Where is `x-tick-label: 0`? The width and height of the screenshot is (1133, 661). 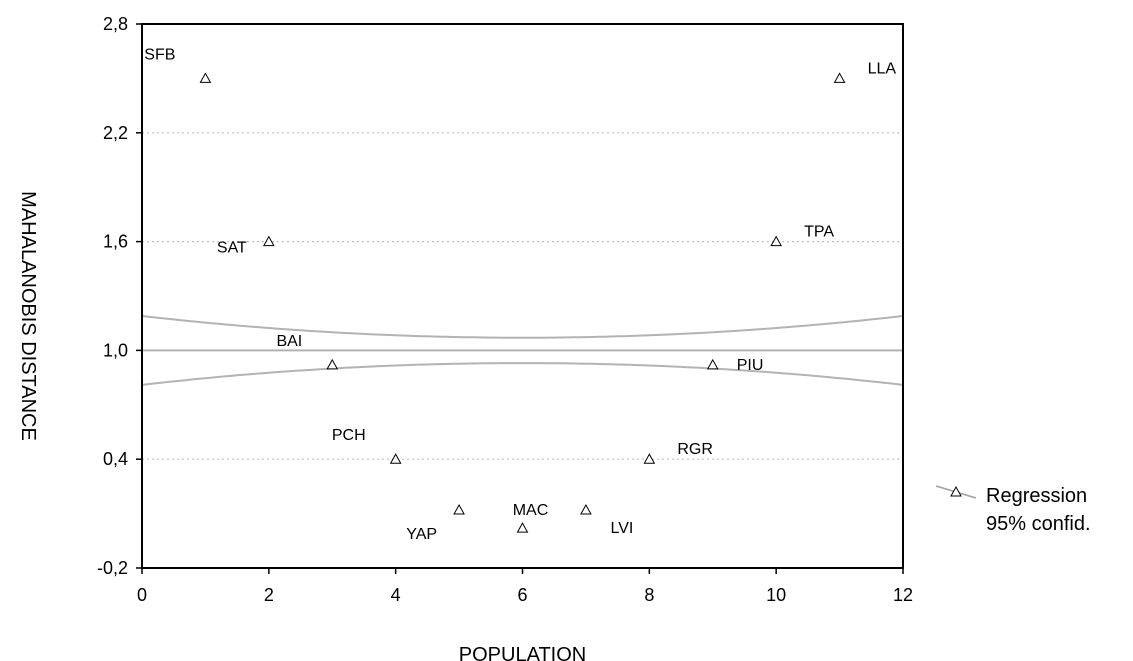
x-tick-label: 0 is located at coordinates (142, 595).